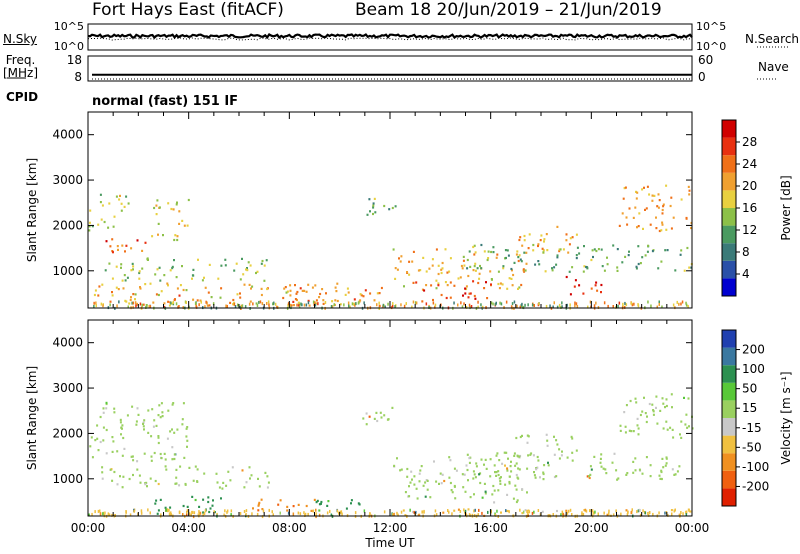 The height and width of the screenshot is (554, 800). I want to click on colorbar-segment, so click(729, 356).